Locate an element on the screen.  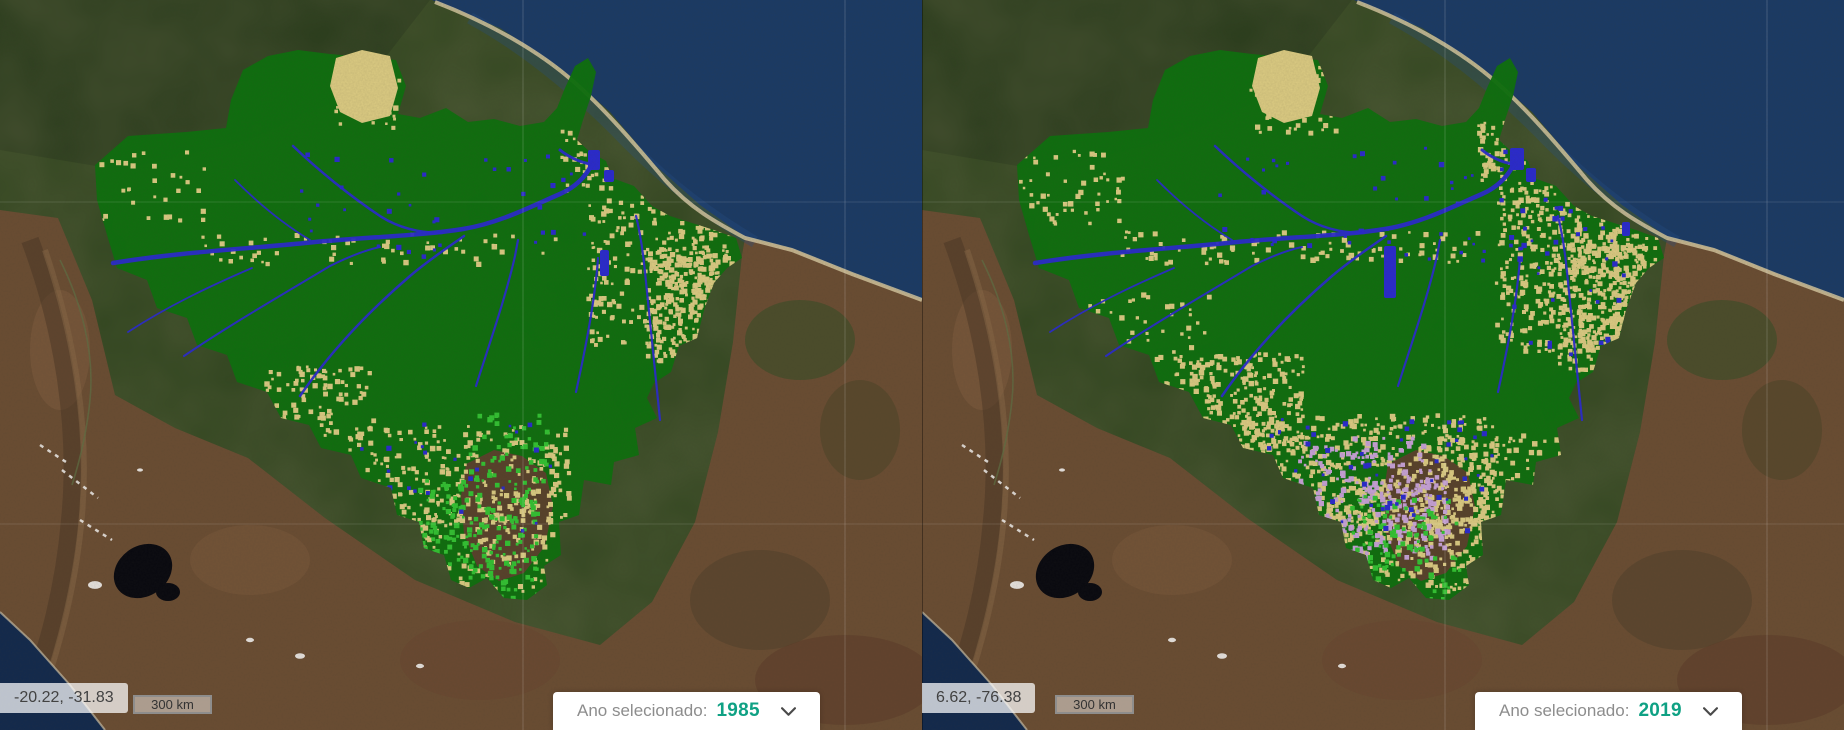
year-selector: Ano selecionado: 2019 is located at coordinates (1608, 711).